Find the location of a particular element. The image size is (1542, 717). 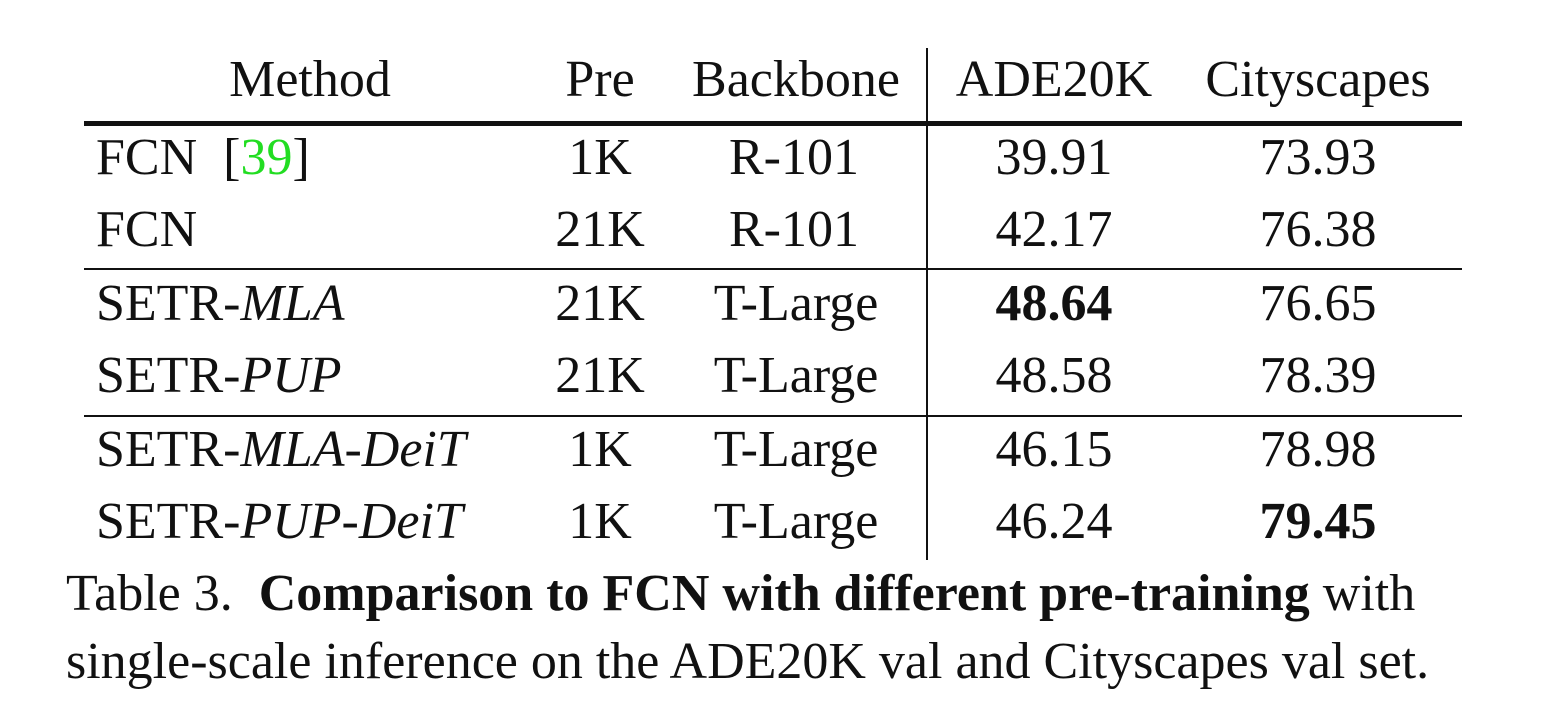

header-method: Method is located at coordinates (310, 79).